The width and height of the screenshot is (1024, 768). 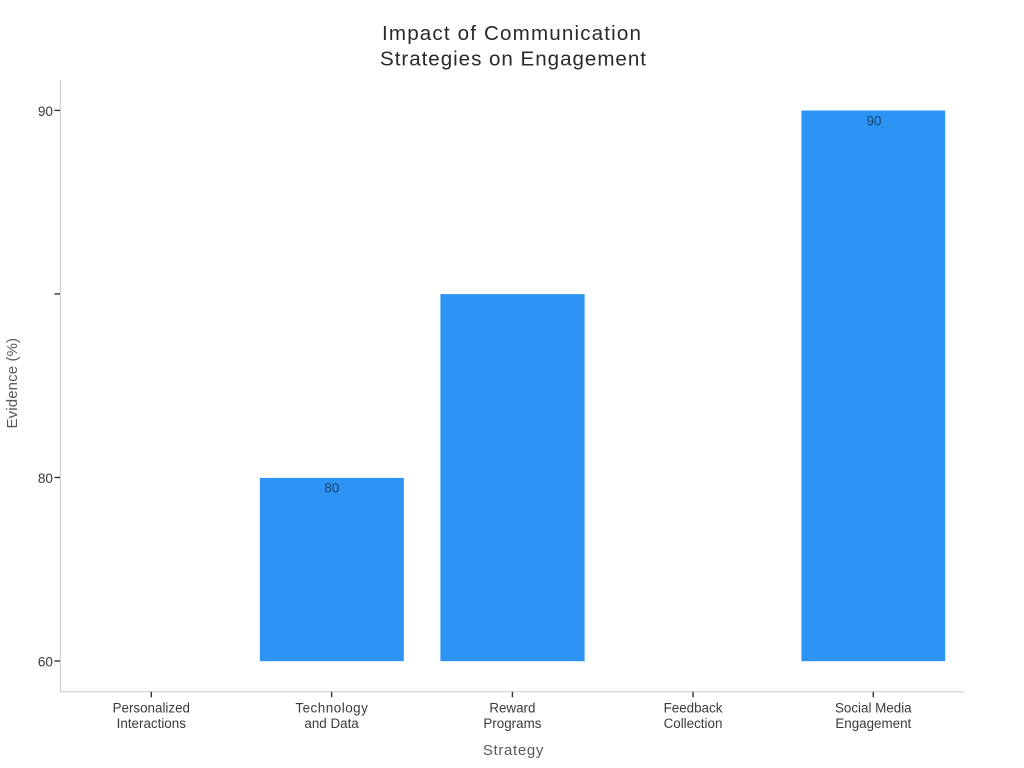 What do you see at coordinates (512, 723) in the screenshot?
I see `svg-text: Programs` at bounding box center [512, 723].